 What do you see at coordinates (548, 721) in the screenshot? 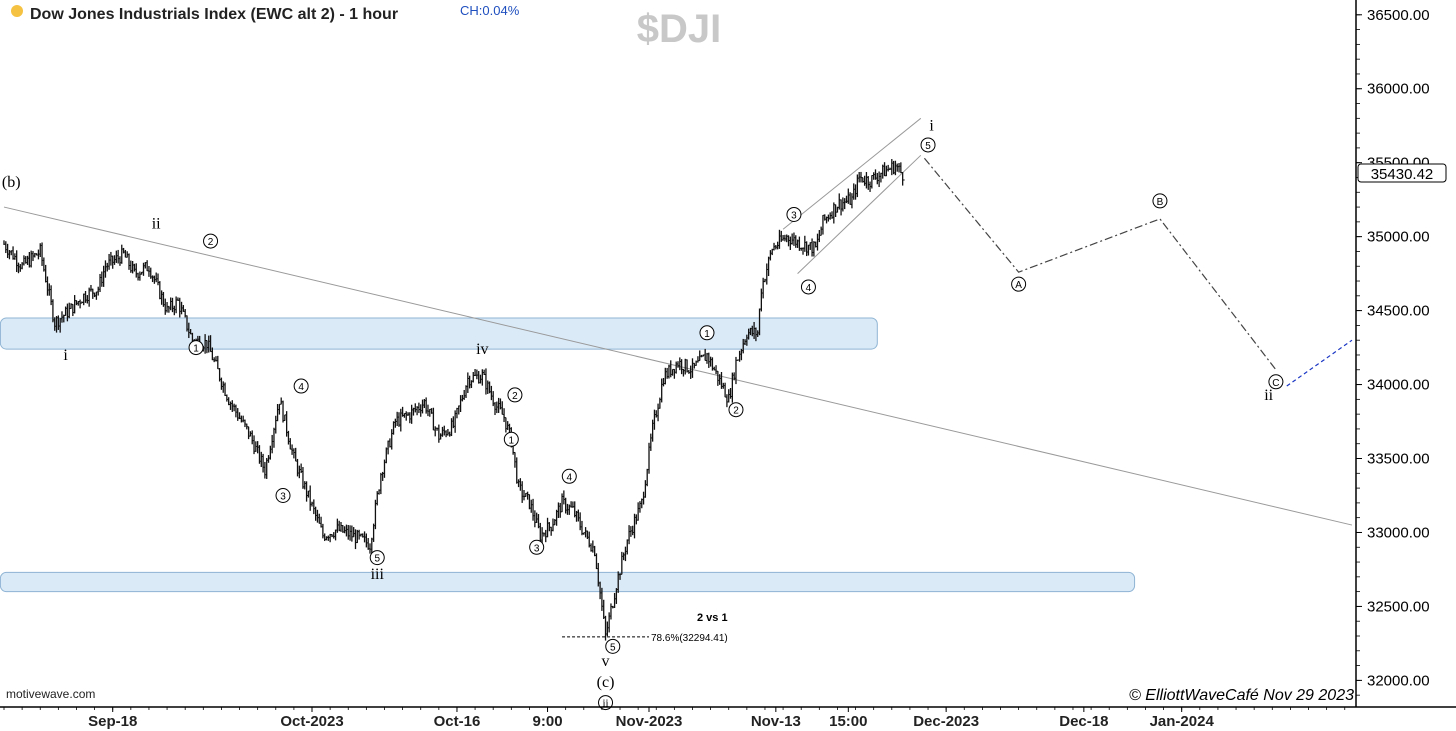
I see `x-tick-label: 9:00` at bounding box center [548, 721].